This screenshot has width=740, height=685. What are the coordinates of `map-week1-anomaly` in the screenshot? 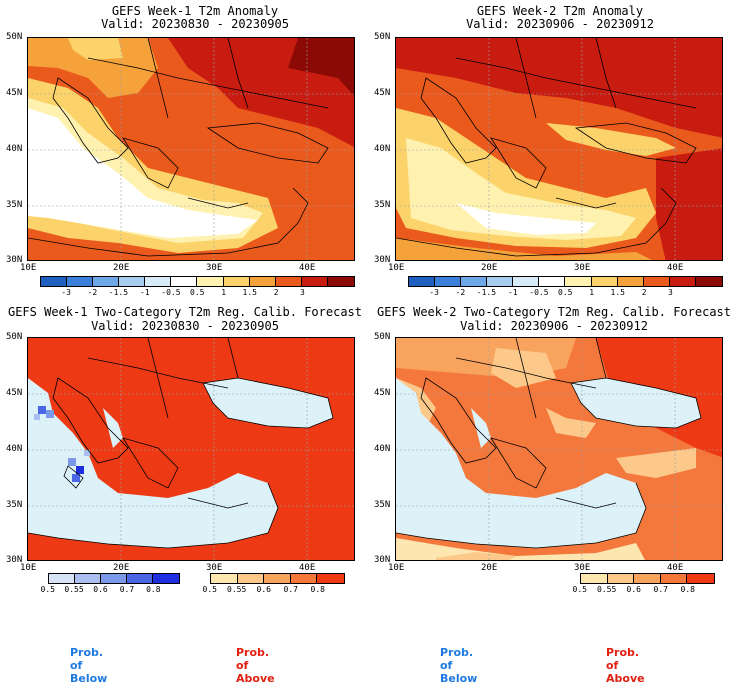 It's located at (191, 149).